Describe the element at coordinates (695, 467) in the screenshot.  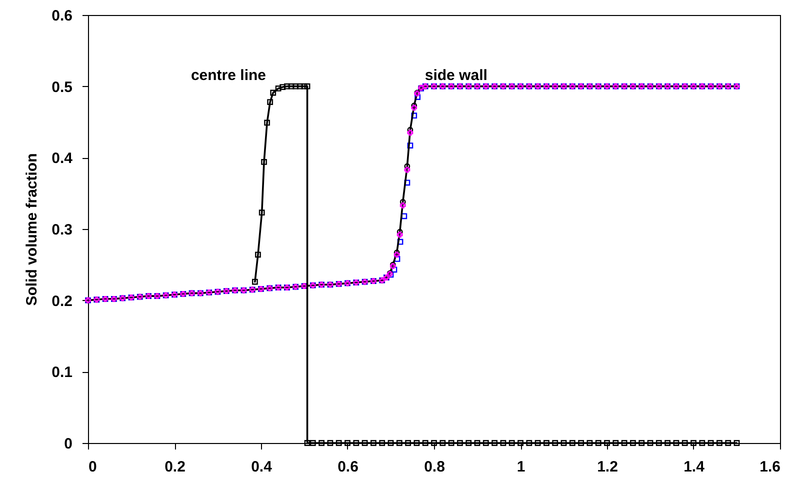
I see `x-tick-label: 1.4` at that location.